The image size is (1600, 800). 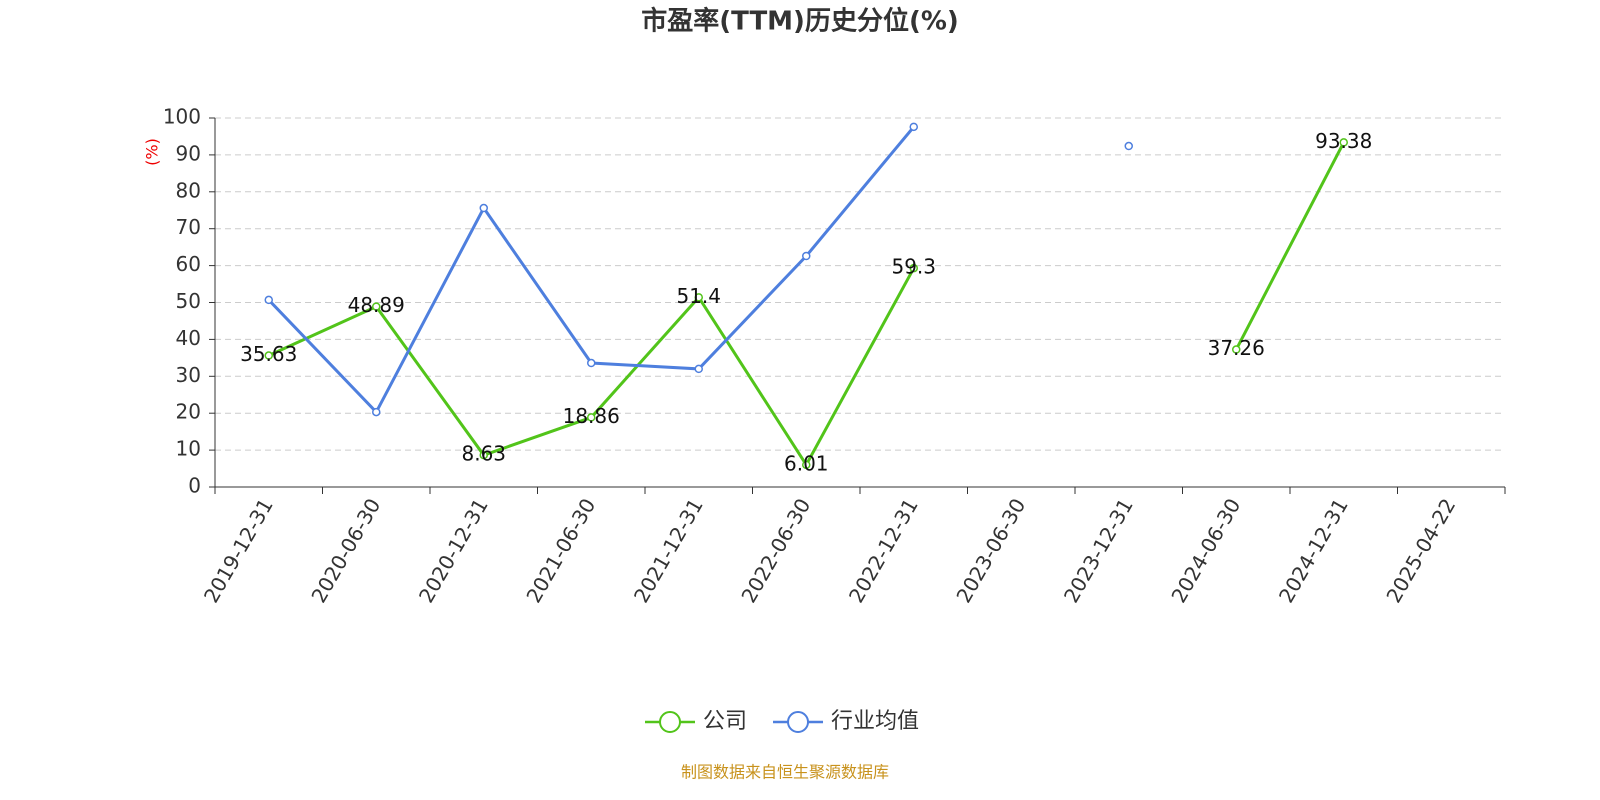 I want to click on data-label: 59.3, so click(x=913, y=267).